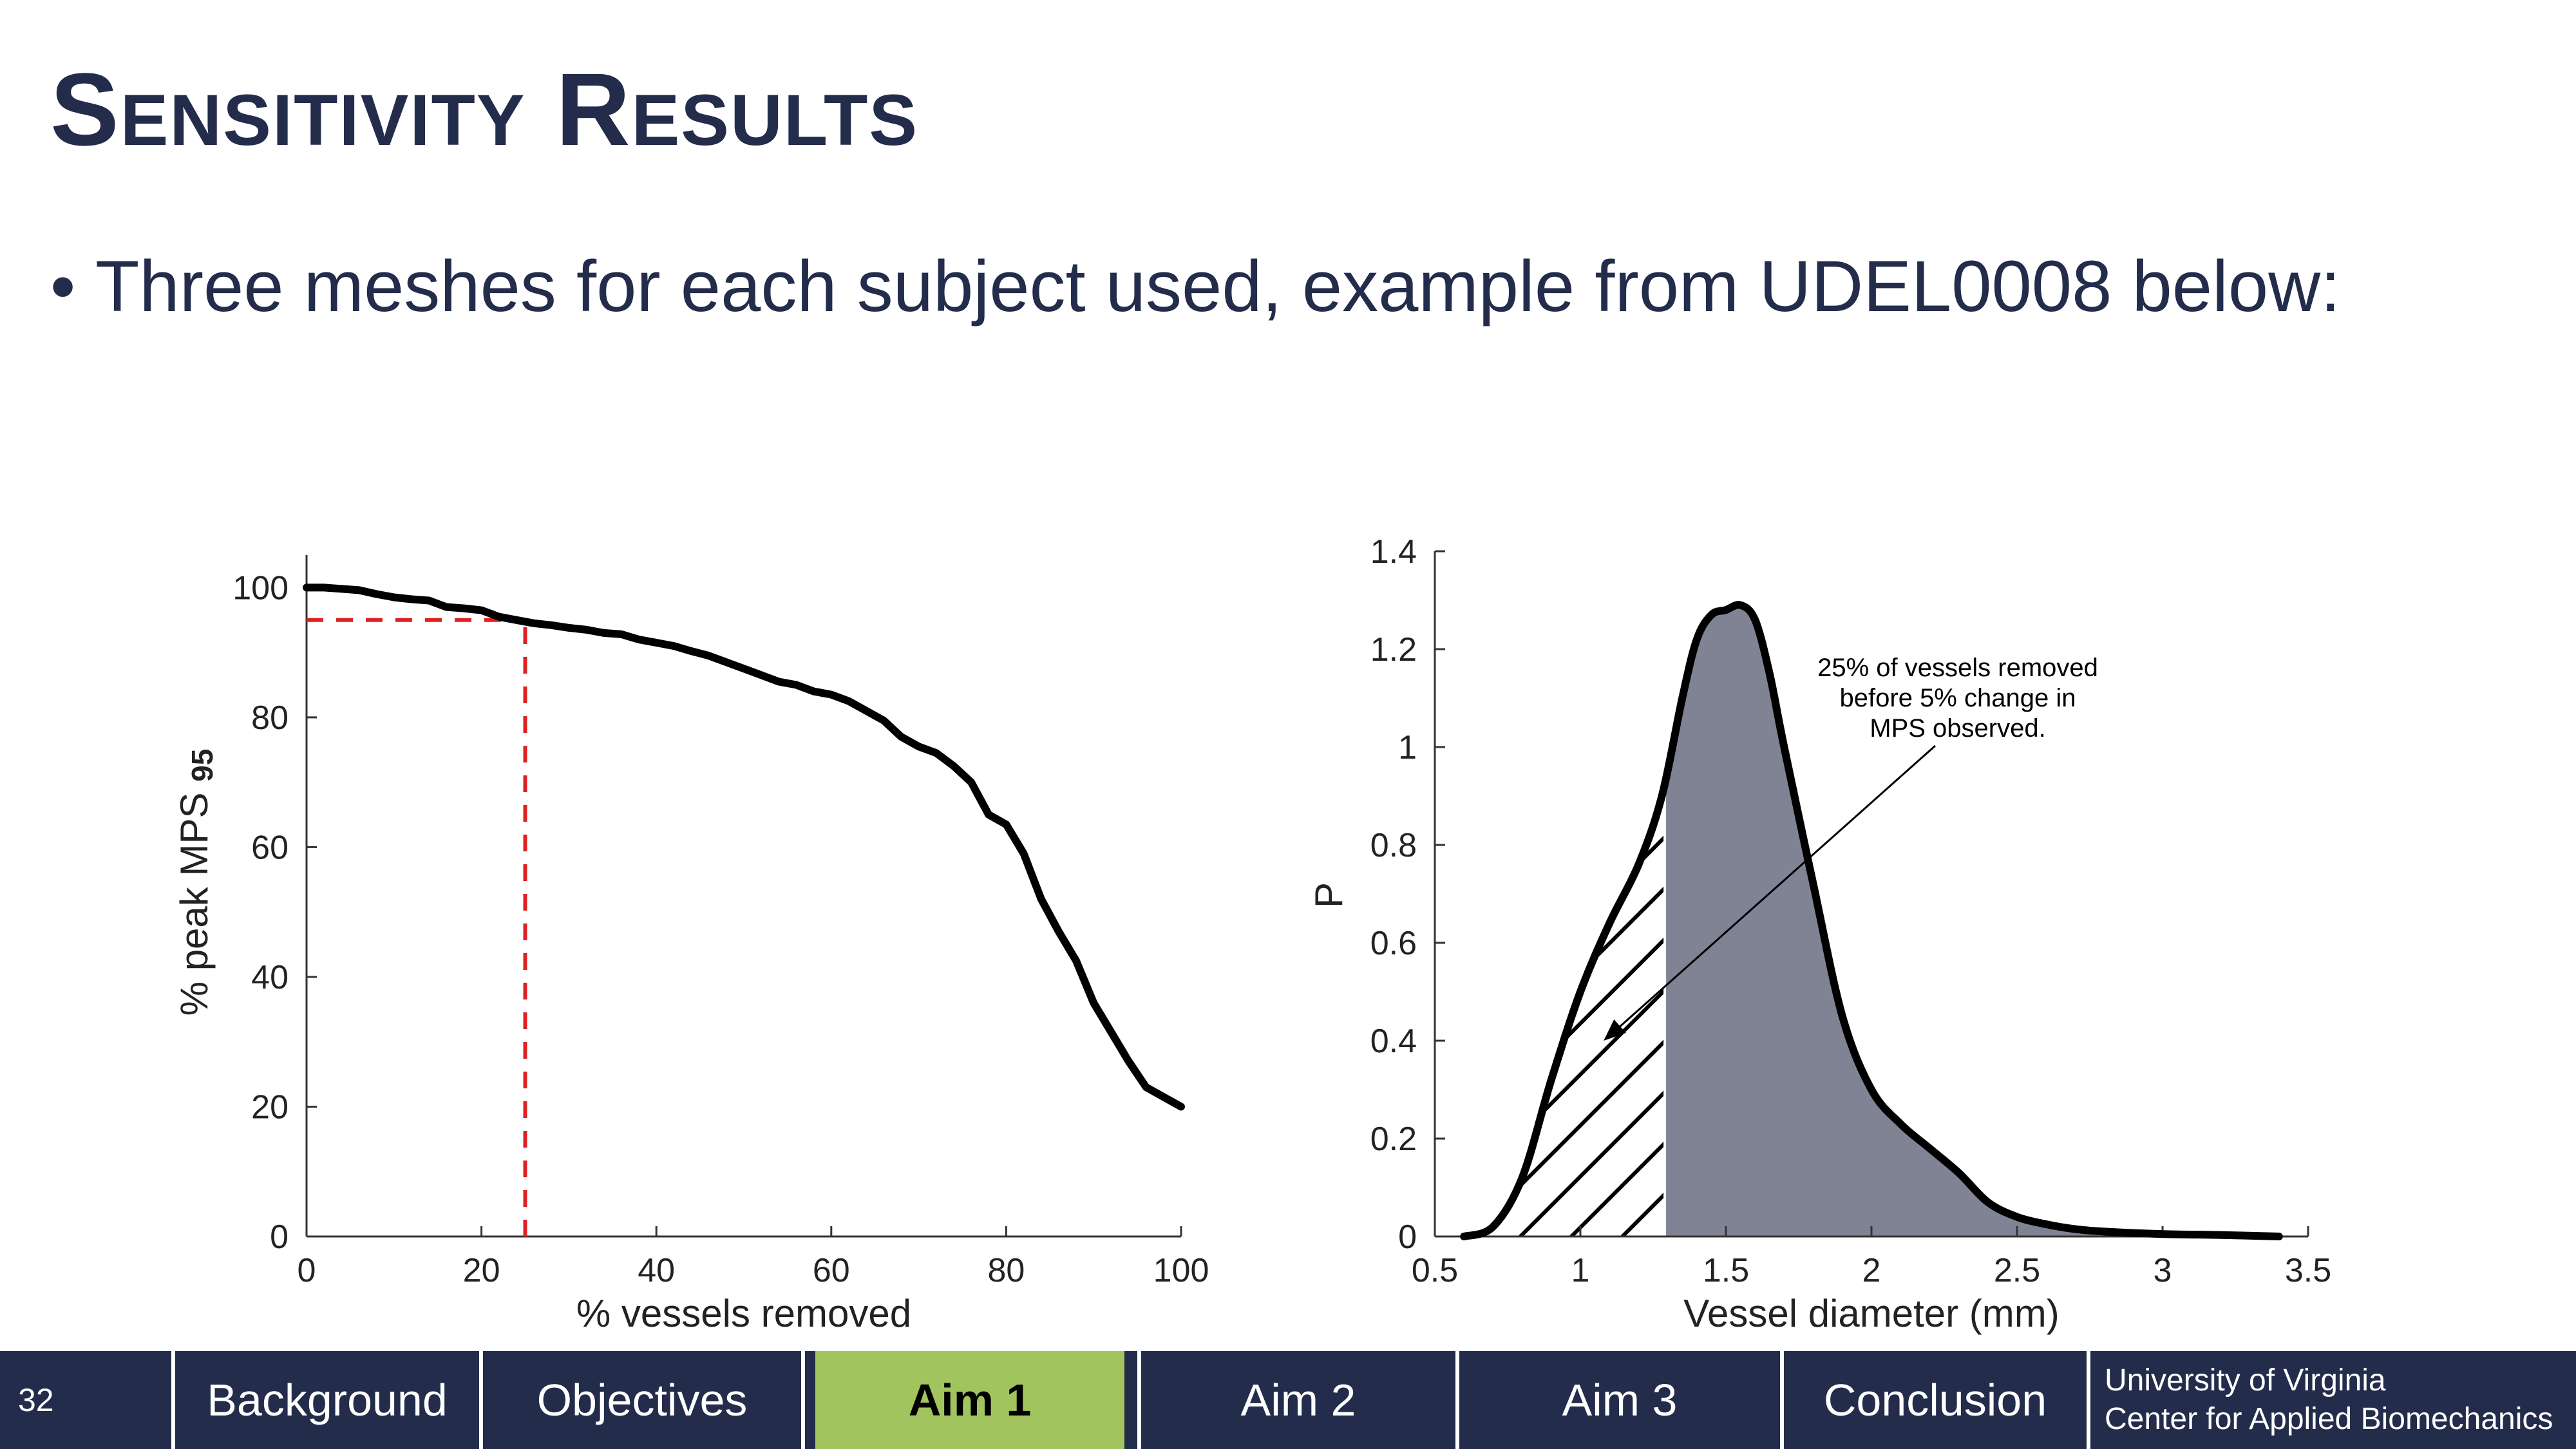 Image resolution: width=2576 pixels, height=1449 pixels. What do you see at coordinates (270, 847) in the screenshot?
I see `y-tick-label: 60` at bounding box center [270, 847].